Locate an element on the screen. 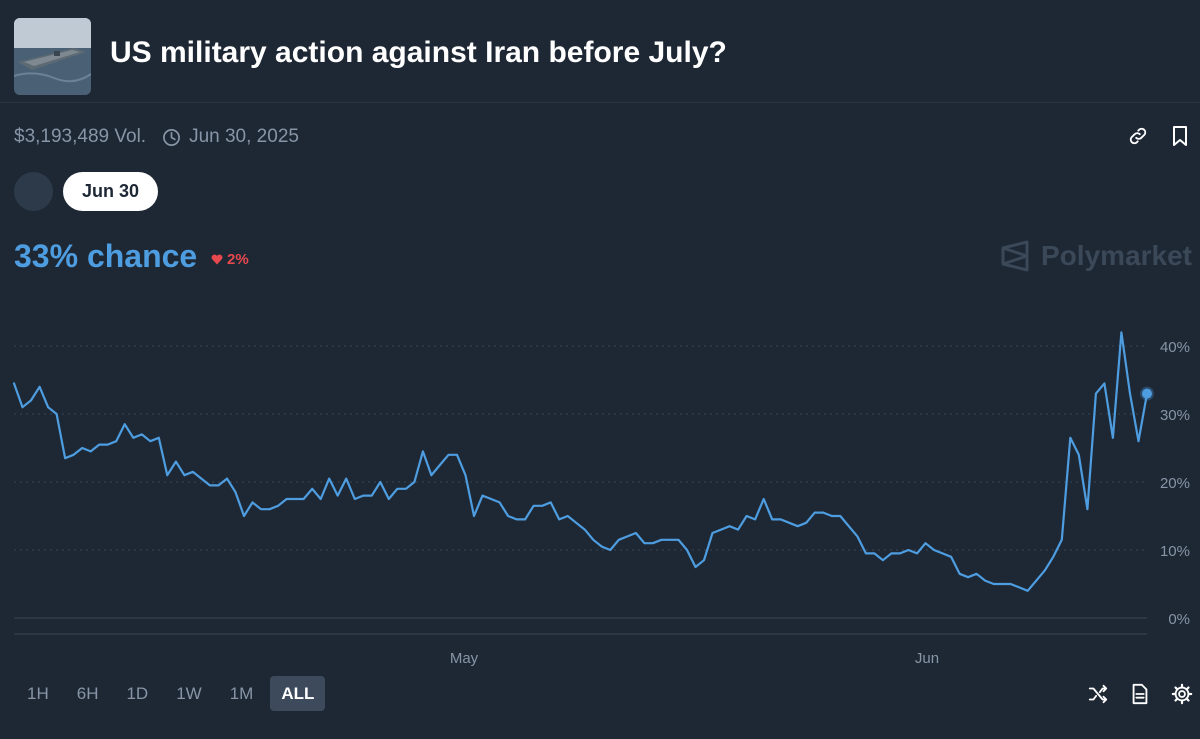  market-image is located at coordinates (52, 56).